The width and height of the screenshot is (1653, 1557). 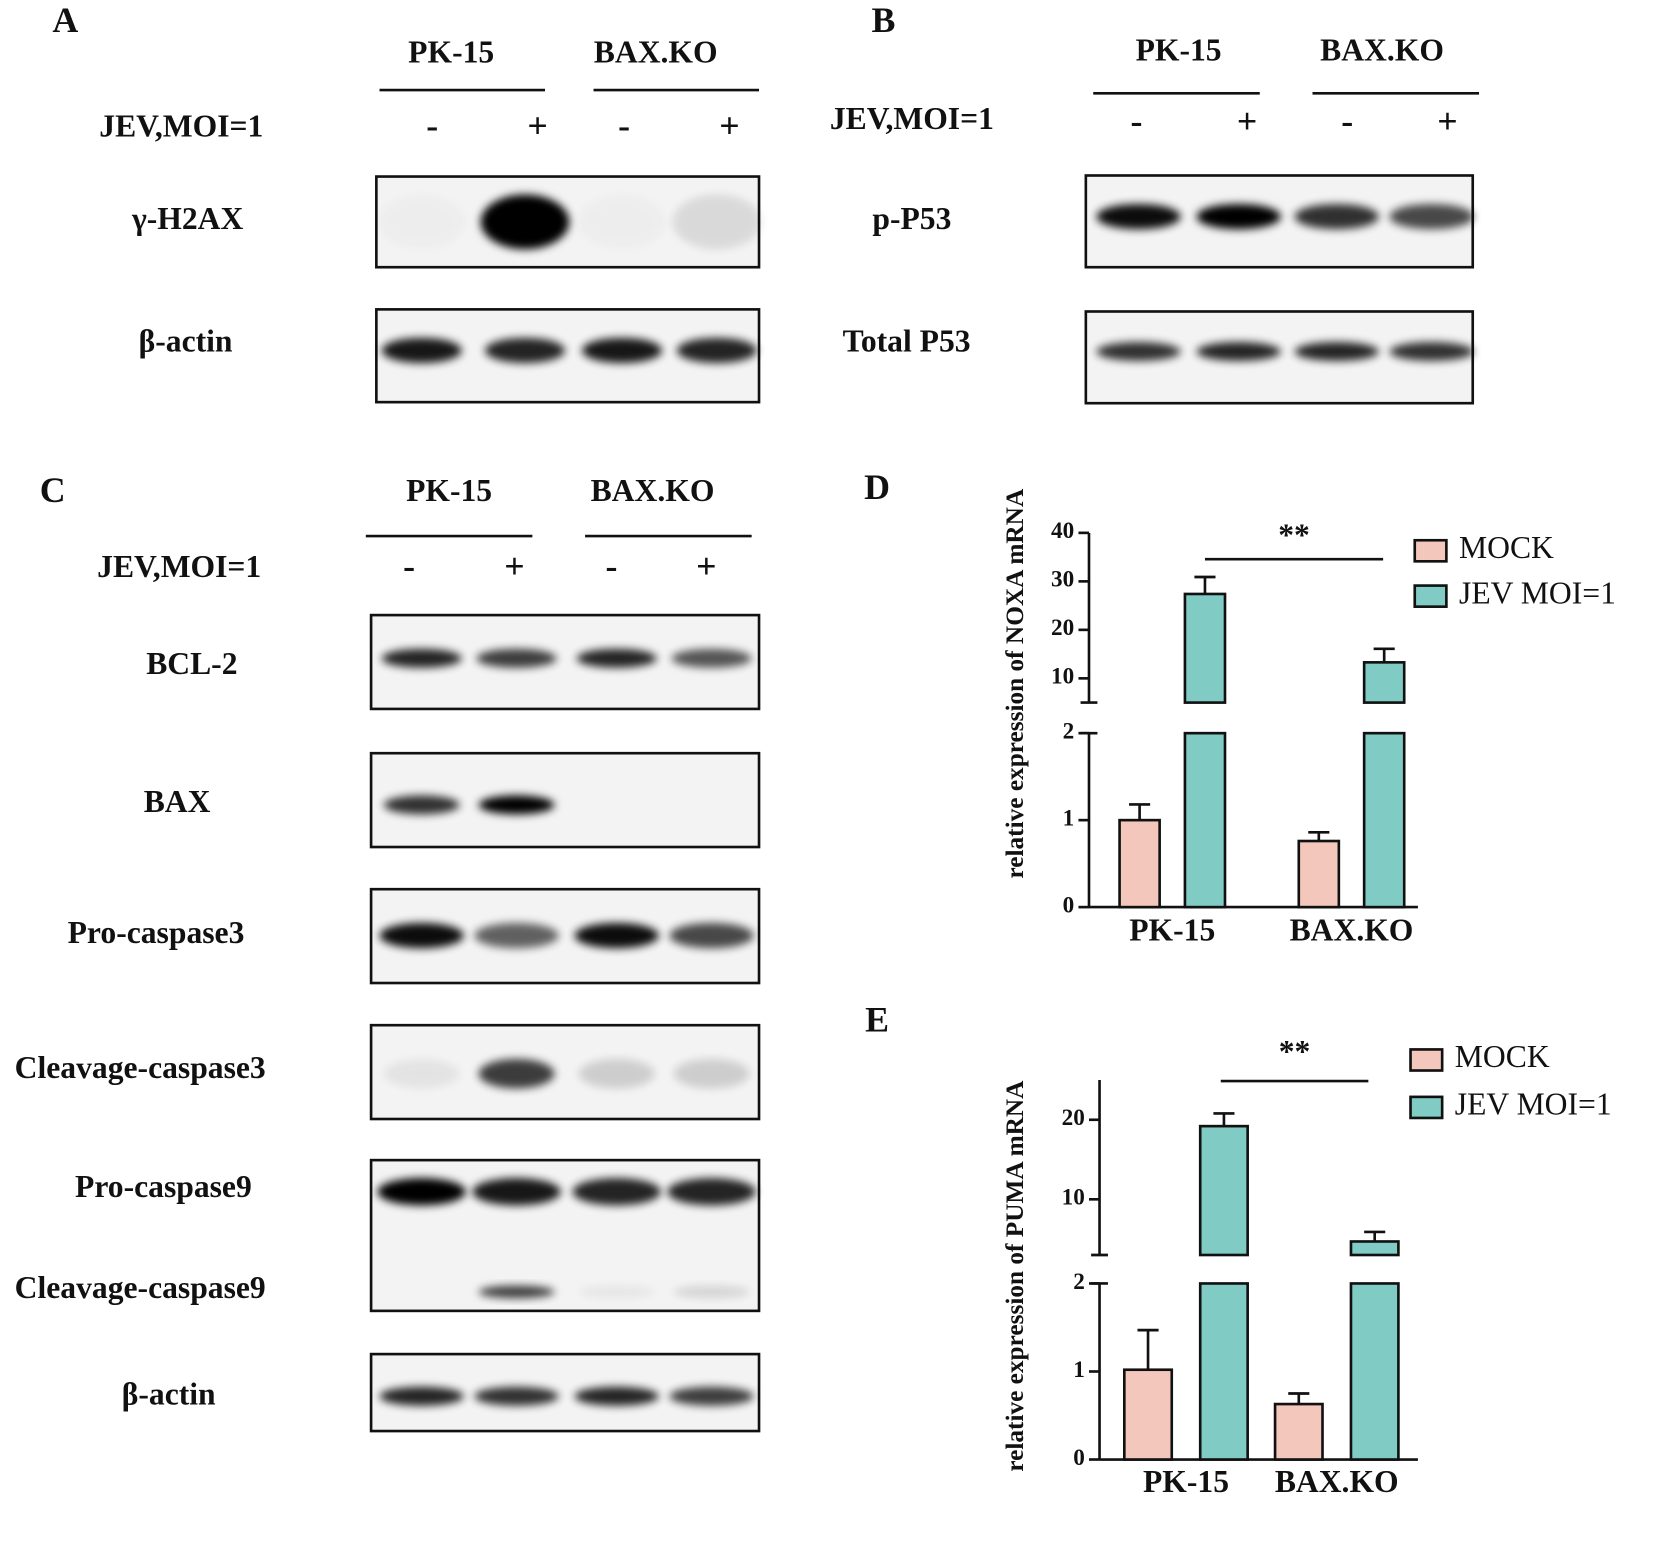 What do you see at coordinates (877, 487) in the screenshot?
I see `panel-letter: D` at bounding box center [877, 487].